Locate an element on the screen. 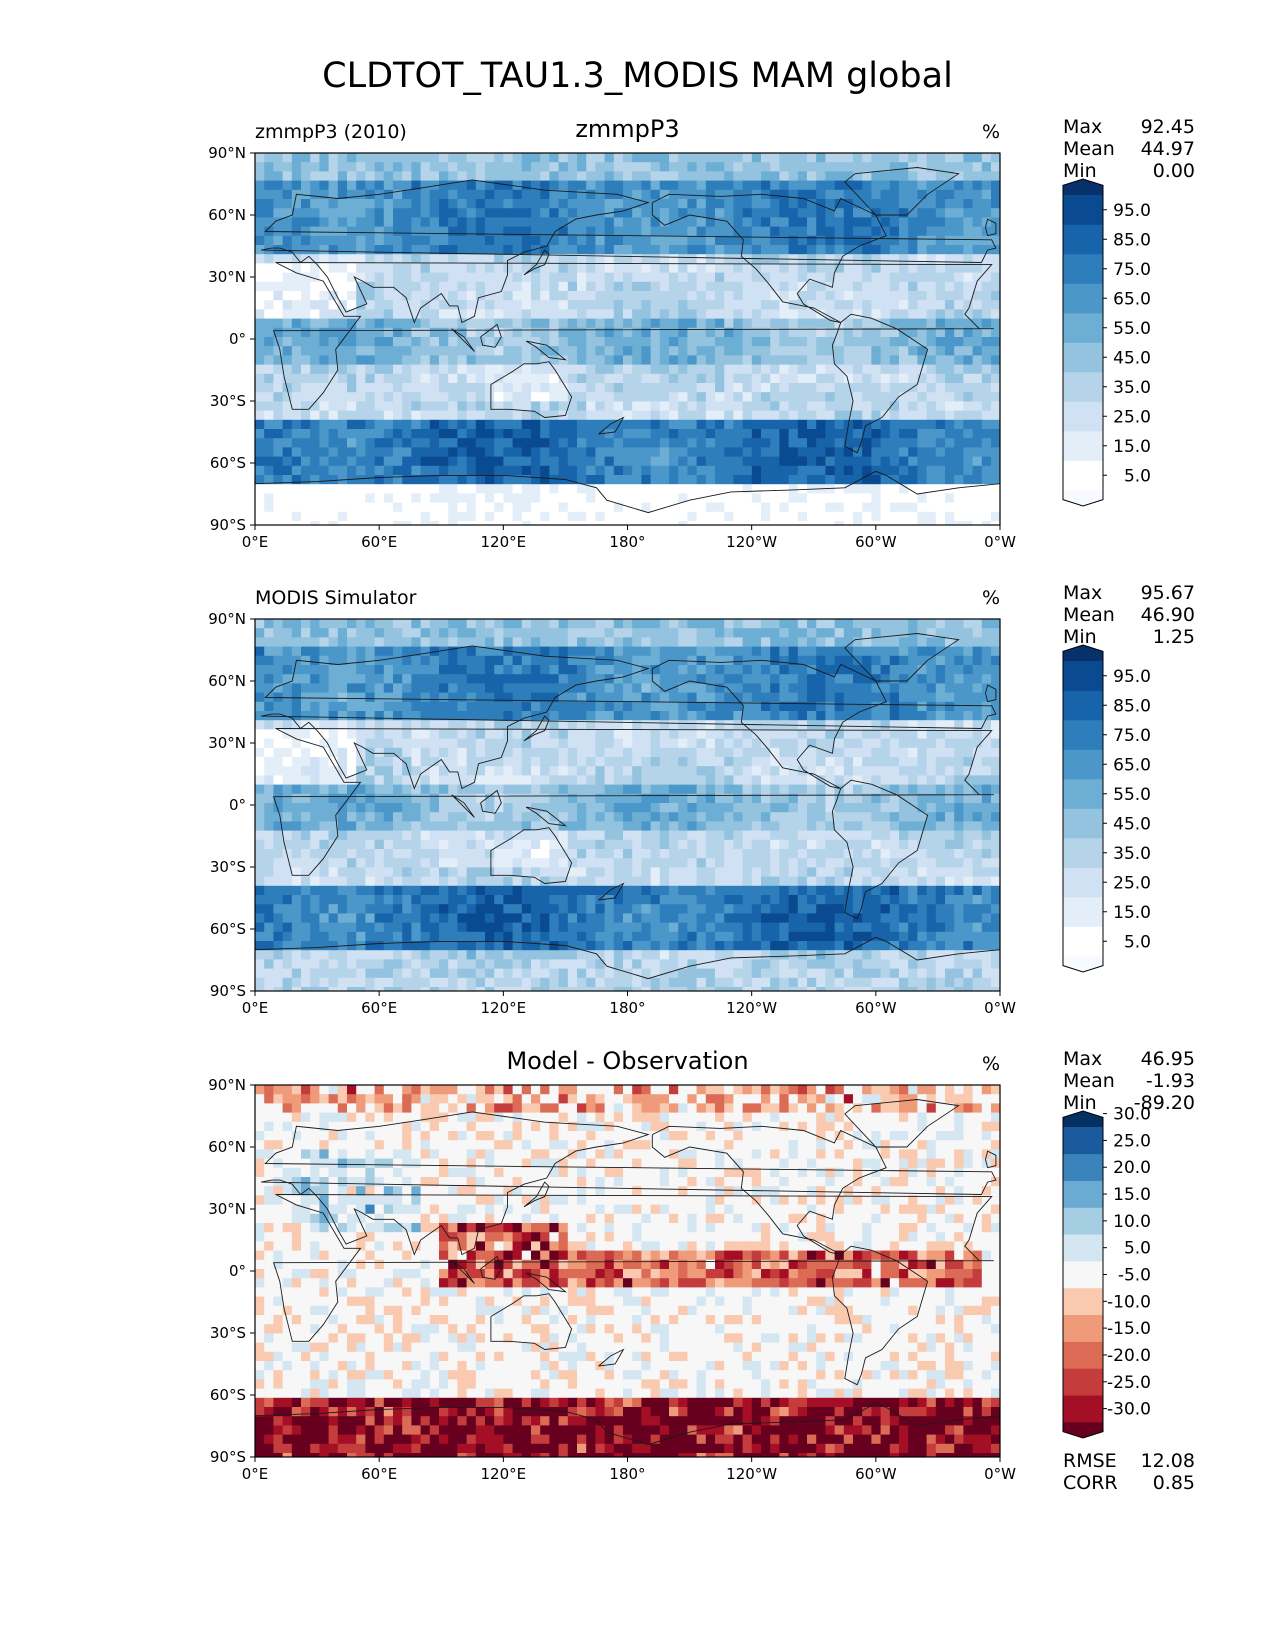 The image size is (1275, 1650). stat-value: 46.90 is located at coordinates (1167, 615).